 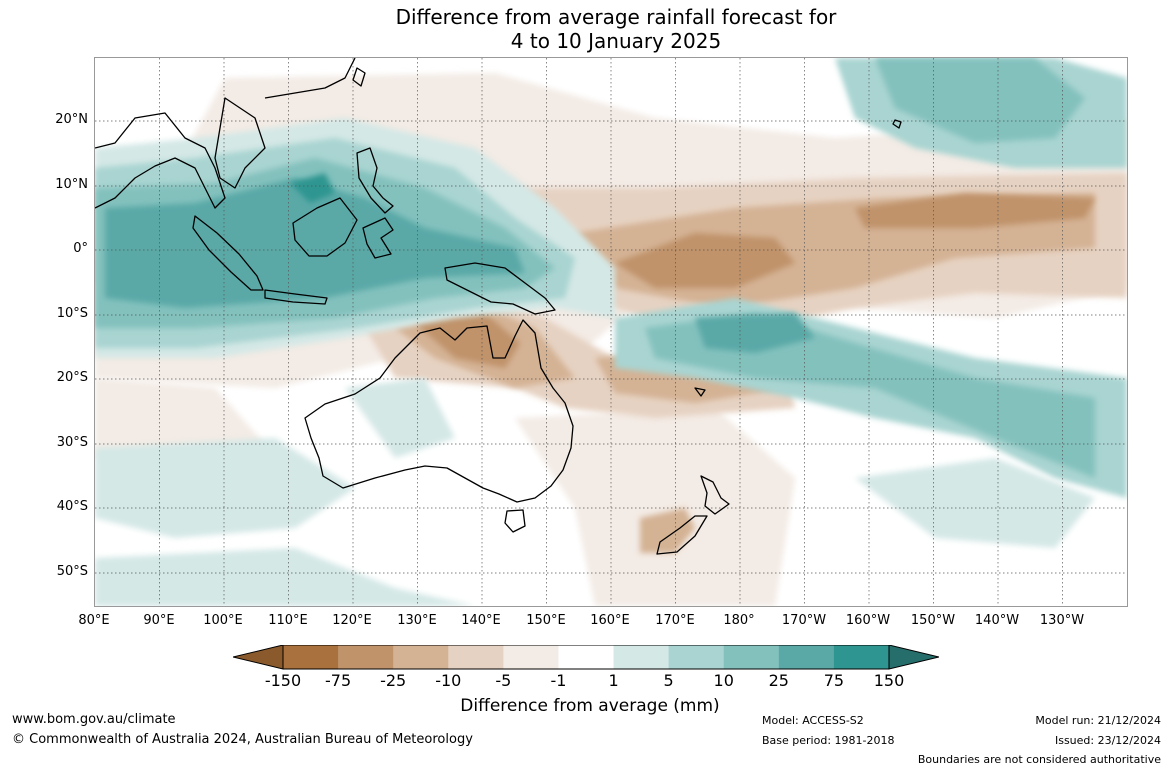 What do you see at coordinates (288, 620) in the screenshot?
I see `lon-label-110e: 110°E` at bounding box center [288, 620].